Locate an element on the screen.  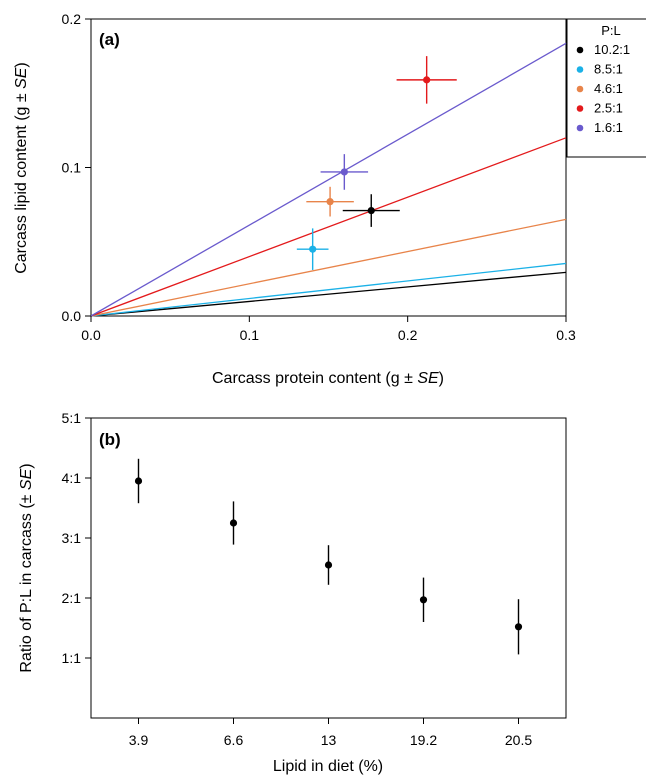
legend-label-3: 2.5:1 is located at coordinates (608, 108).